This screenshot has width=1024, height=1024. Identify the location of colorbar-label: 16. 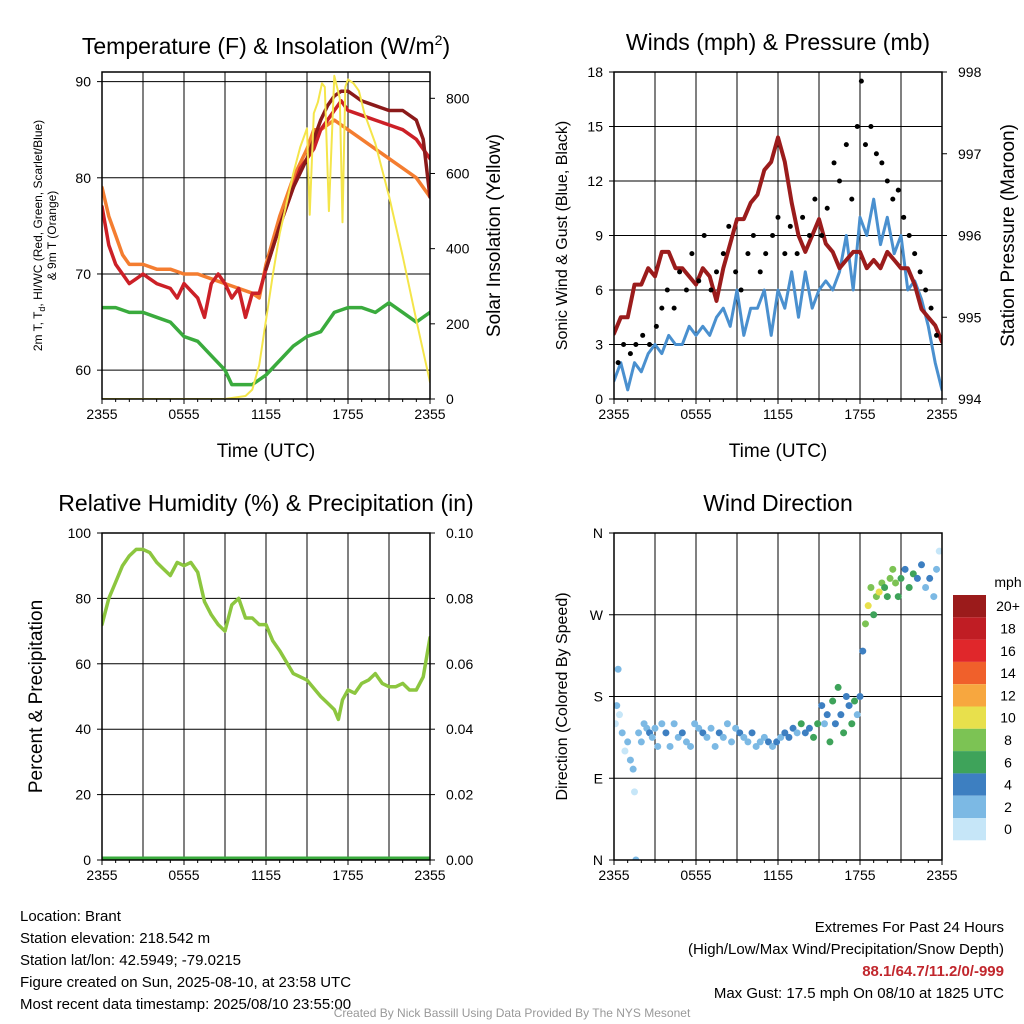
(1008, 651).